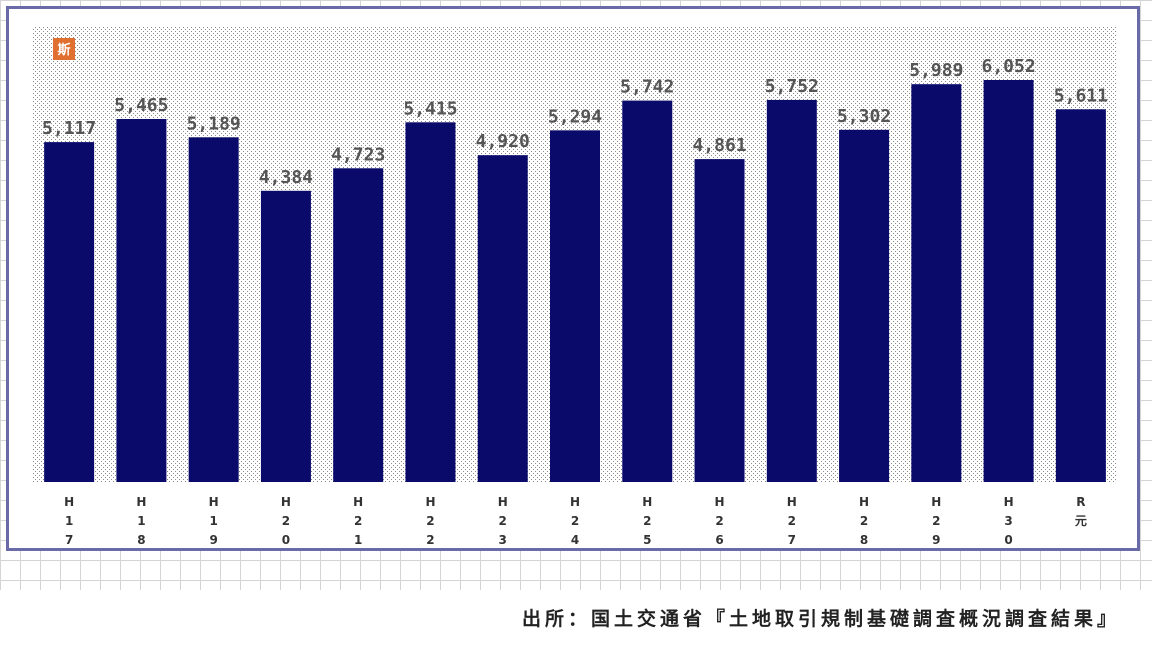  Describe the element at coordinates (285, 336) in the screenshot. I see `bar-H20` at that location.